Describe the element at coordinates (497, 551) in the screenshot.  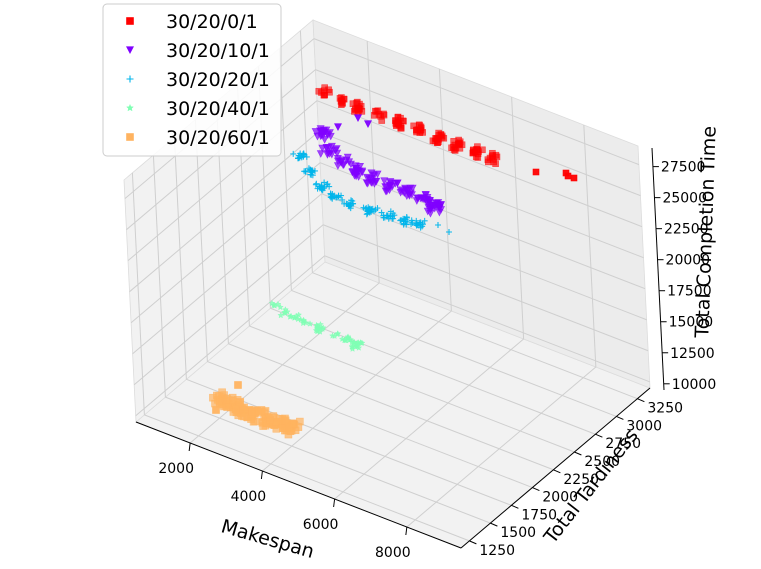
I see `y-tick-label: 1250` at that location.